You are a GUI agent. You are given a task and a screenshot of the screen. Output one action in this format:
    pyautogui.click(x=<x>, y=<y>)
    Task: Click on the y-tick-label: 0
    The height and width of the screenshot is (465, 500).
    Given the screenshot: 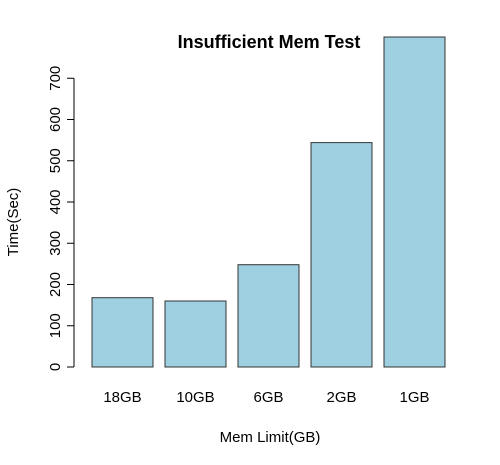 What is the action you would take?
    pyautogui.click(x=55, y=367)
    